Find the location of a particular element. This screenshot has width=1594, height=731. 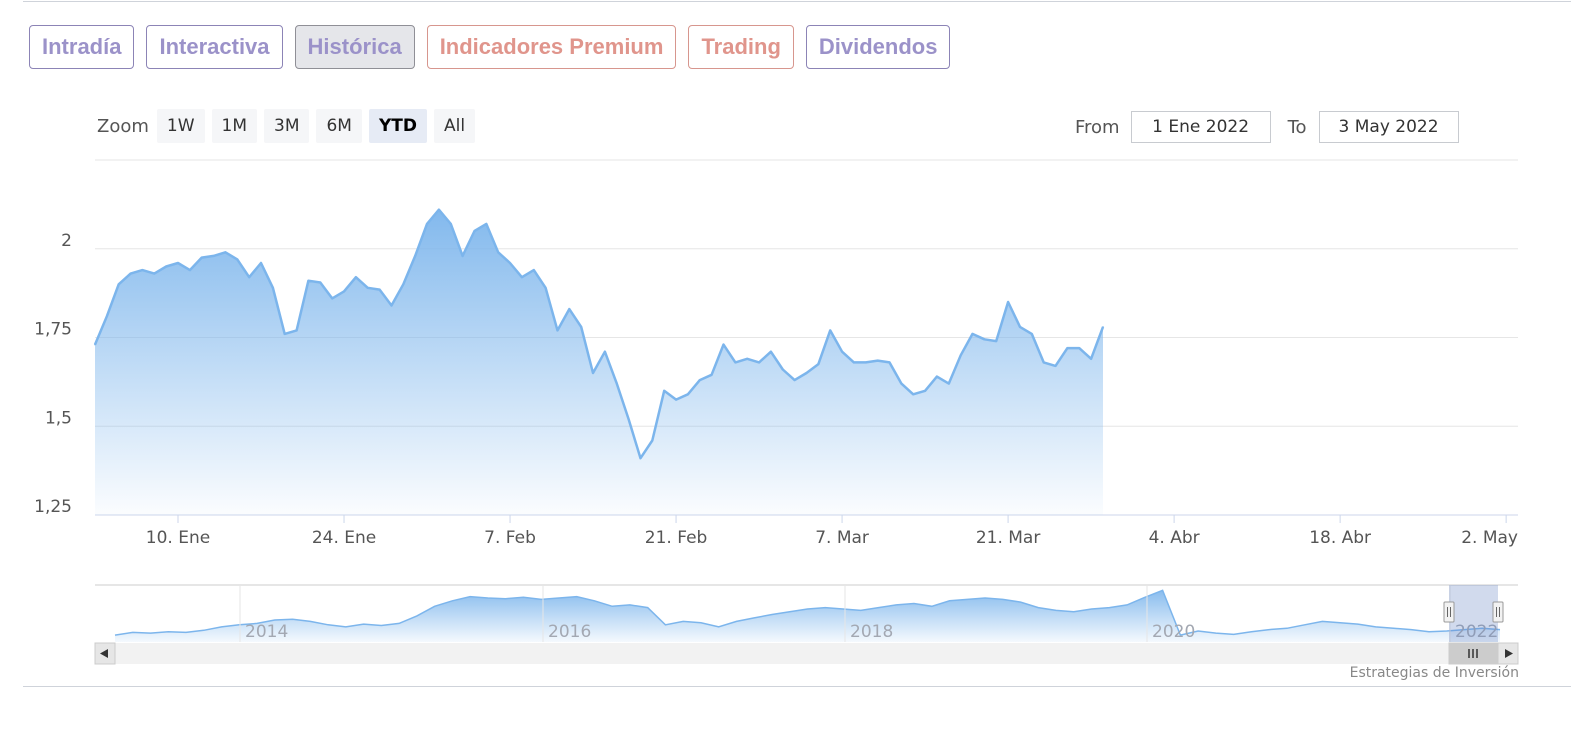

x-tick-label: 21. Mar is located at coordinates (1008, 538).